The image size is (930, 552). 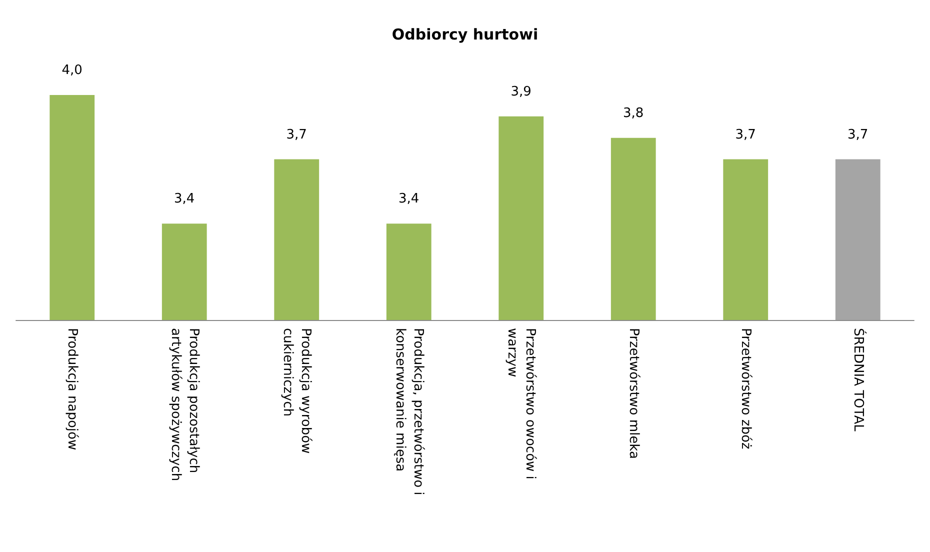 I want to click on x-tick-label: ŚREDNIA TOTAL, so click(x=859, y=380).